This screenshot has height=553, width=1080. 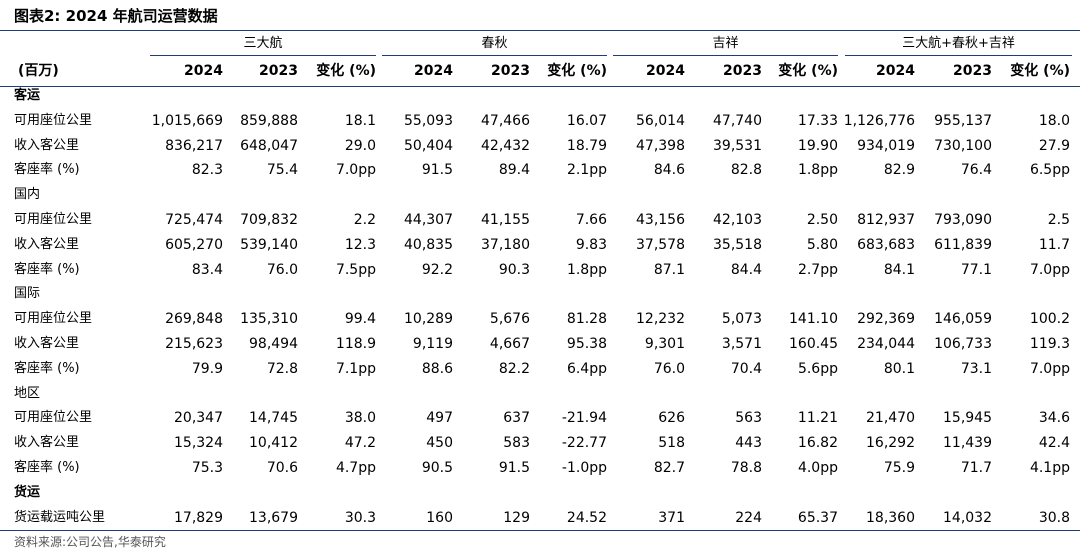 What do you see at coordinates (963, 220) in the screenshot?
I see `table-cell: 793,090` at bounding box center [963, 220].